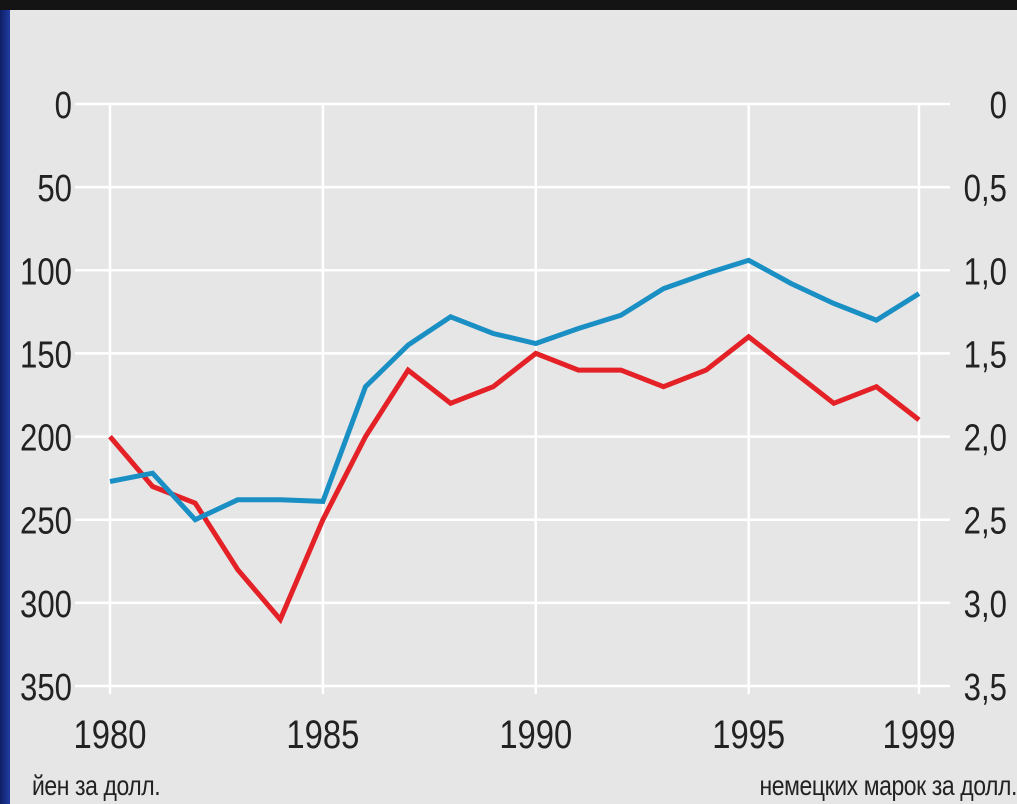  Describe the element at coordinates (96, 785) in the screenshot. I see `left-axis-label: йен за долл.` at that location.